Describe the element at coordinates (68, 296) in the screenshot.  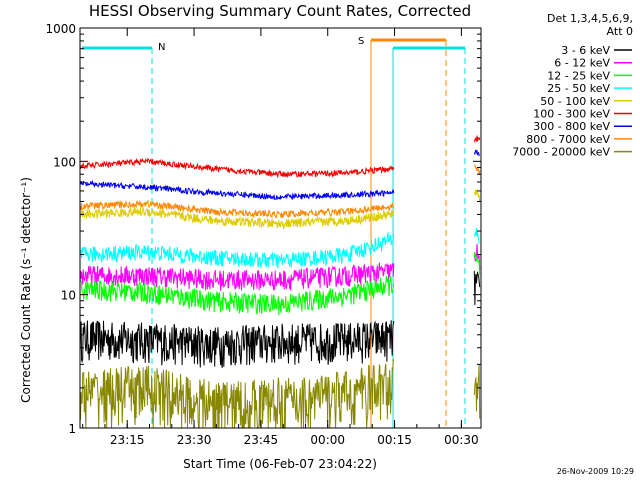
I see `y-tick-label: 10` at that location.